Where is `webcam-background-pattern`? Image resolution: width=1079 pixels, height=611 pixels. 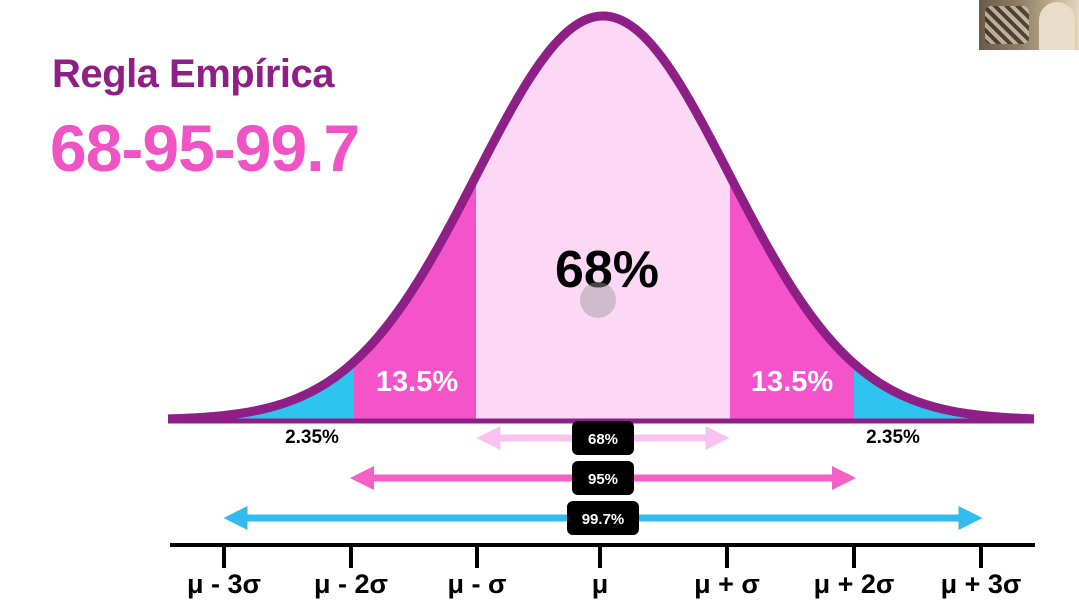 webcam-background-pattern is located at coordinates (1007, 25).